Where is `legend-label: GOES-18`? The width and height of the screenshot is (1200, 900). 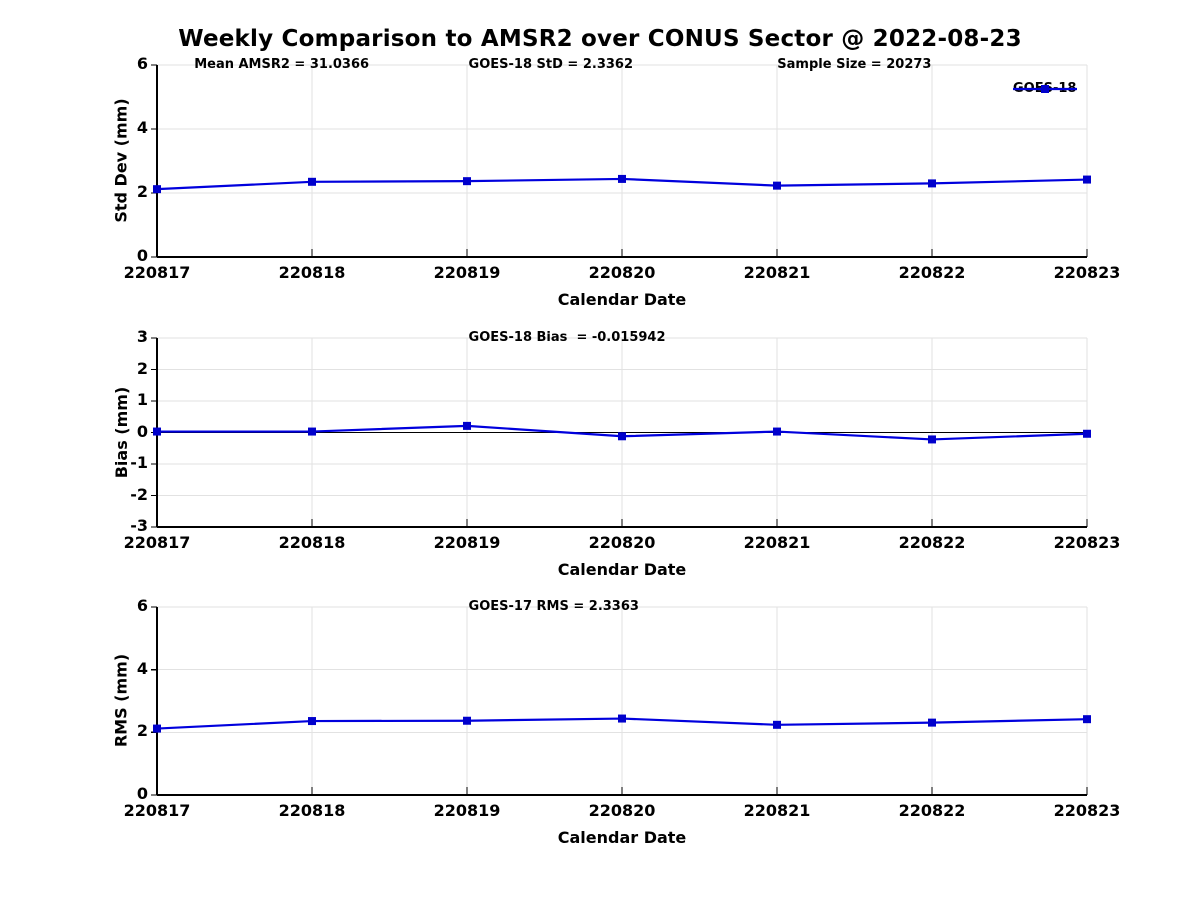 legend-label: GOES-18 is located at coordinates (1045, 88).